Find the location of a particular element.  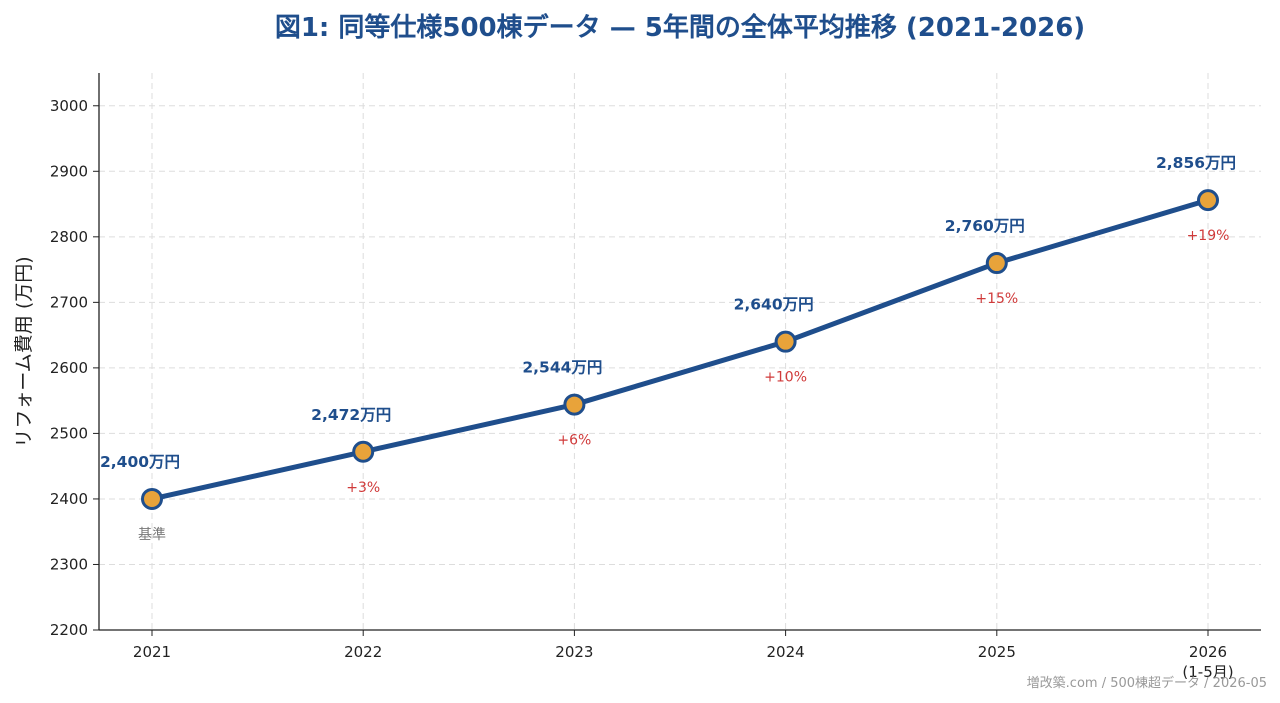

x-tick-label: 2022 is located at coordinates (363, 652).